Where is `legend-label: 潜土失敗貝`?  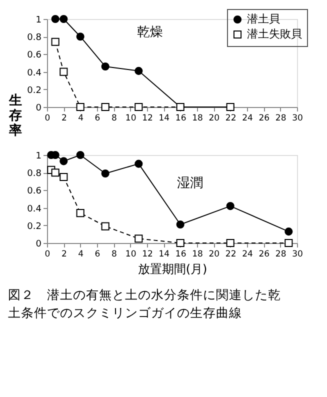 legend-label: 潜土失敗貝 is located at coordinates (274, 34).